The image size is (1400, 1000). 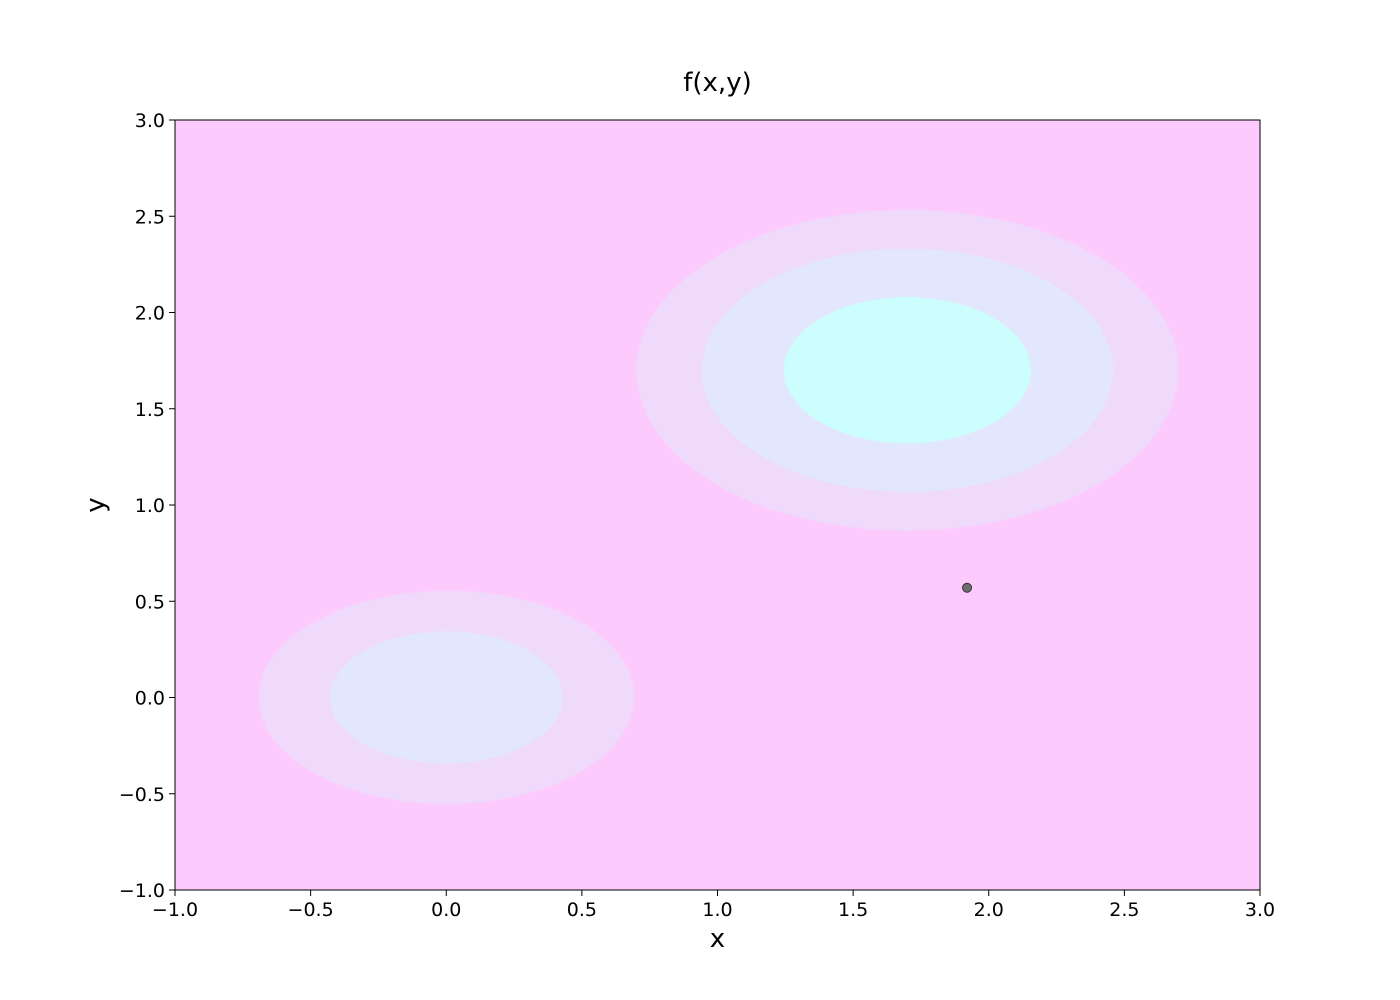 I want to click on y-tick-label: 1.0, so click(x=150, y=506).